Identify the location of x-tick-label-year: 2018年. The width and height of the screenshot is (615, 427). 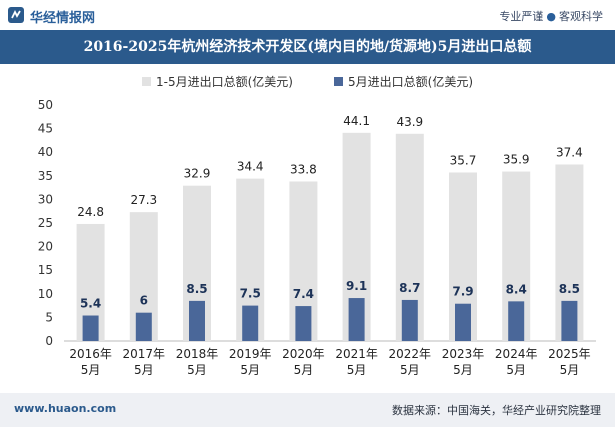
(197, 354).